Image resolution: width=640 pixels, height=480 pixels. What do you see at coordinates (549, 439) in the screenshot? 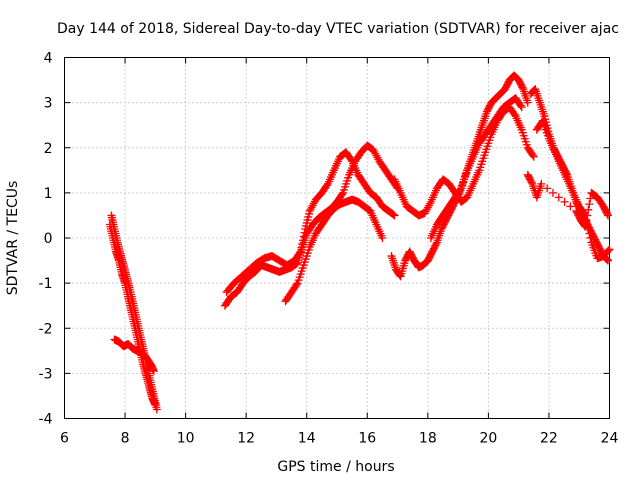
I see `x-tick-label: 22` at bounding box center [549, 439].